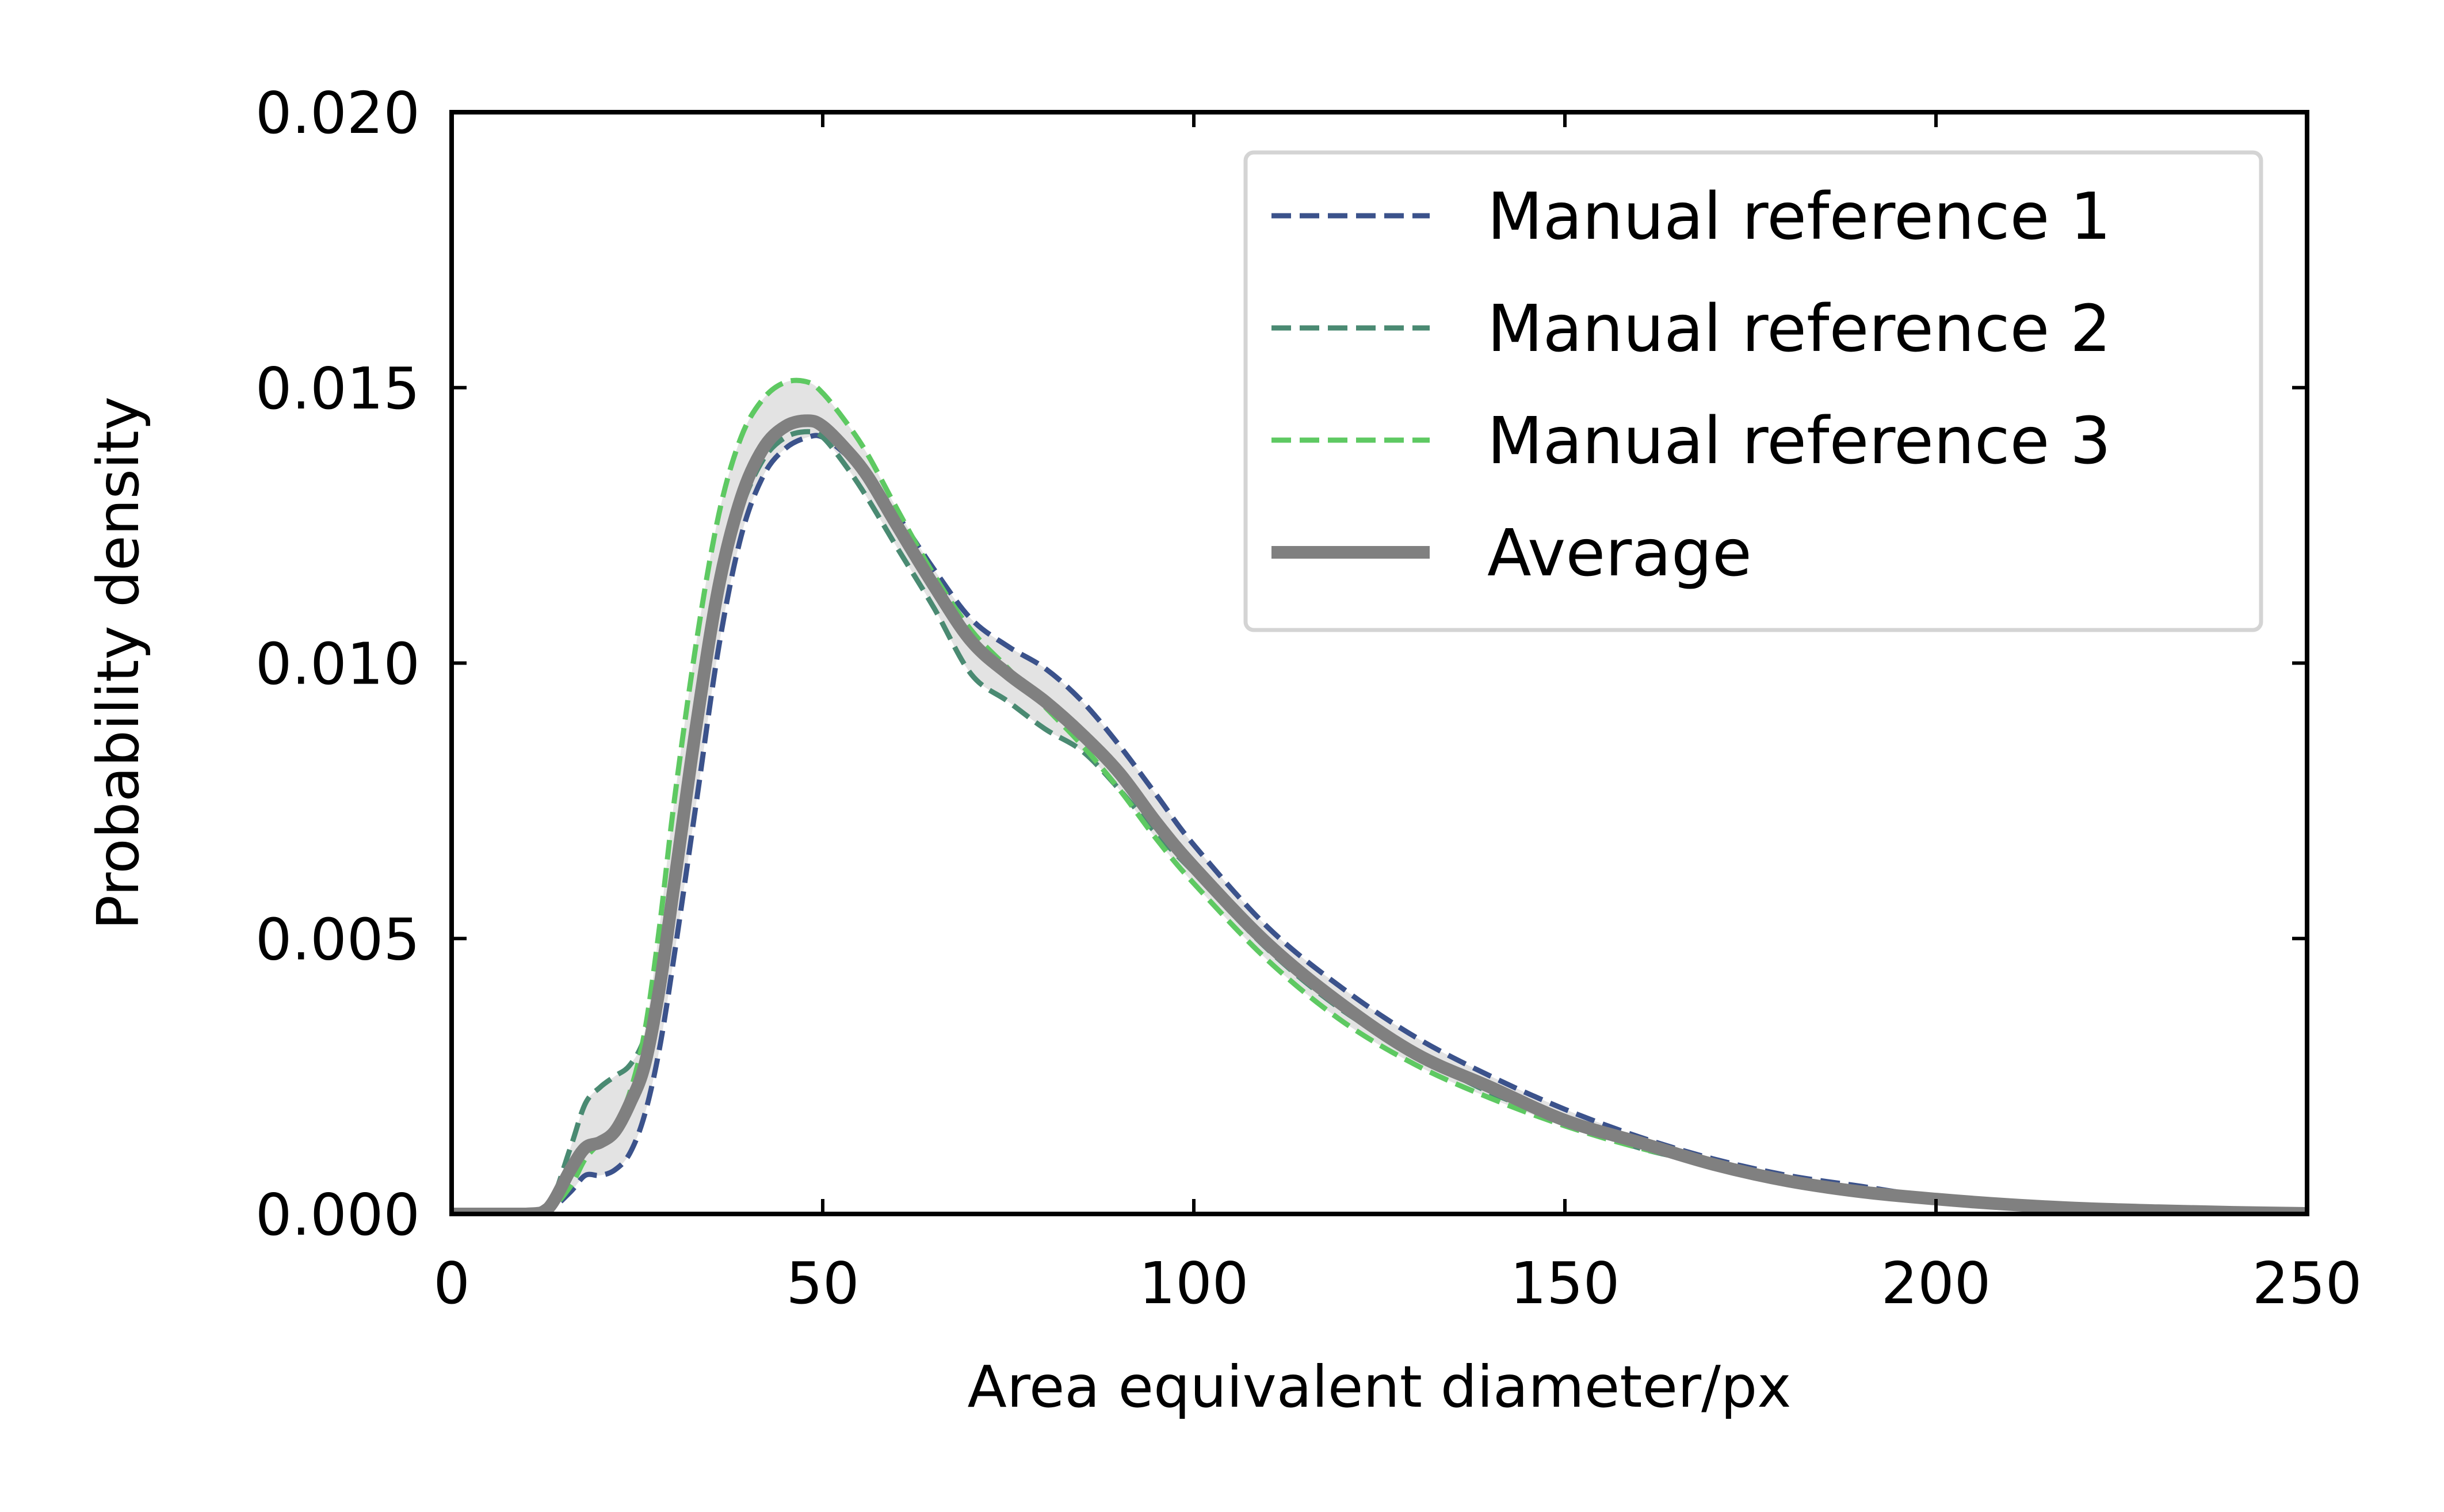 This screenshot has width=2444, height=1512. What do you see at coordinates (338, 1214) in the screenshot?
I see `y-tick-label: 0.000` at bounding box center [338, 1214].